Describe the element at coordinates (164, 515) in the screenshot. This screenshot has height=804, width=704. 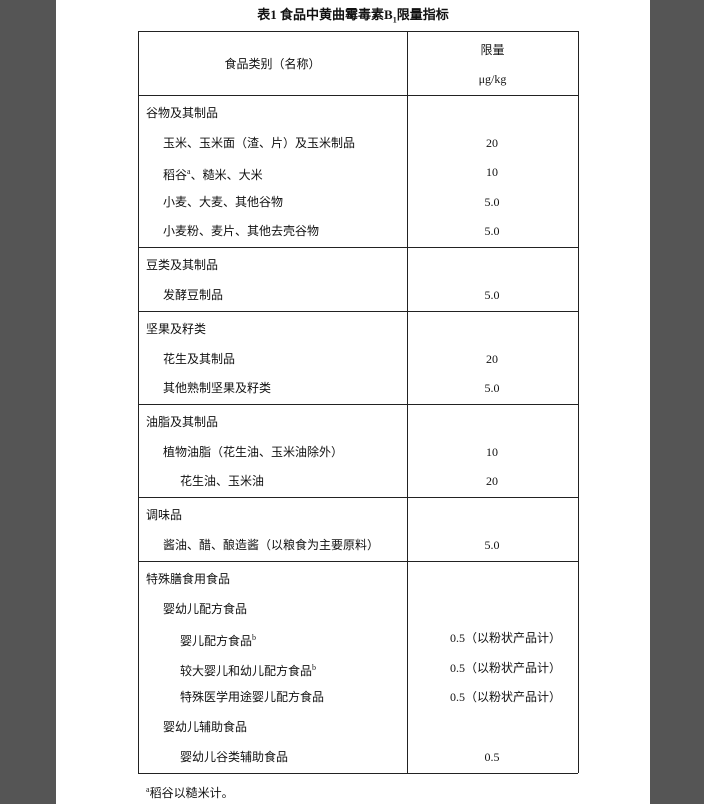
I see `group-name: 调味品` at that location.